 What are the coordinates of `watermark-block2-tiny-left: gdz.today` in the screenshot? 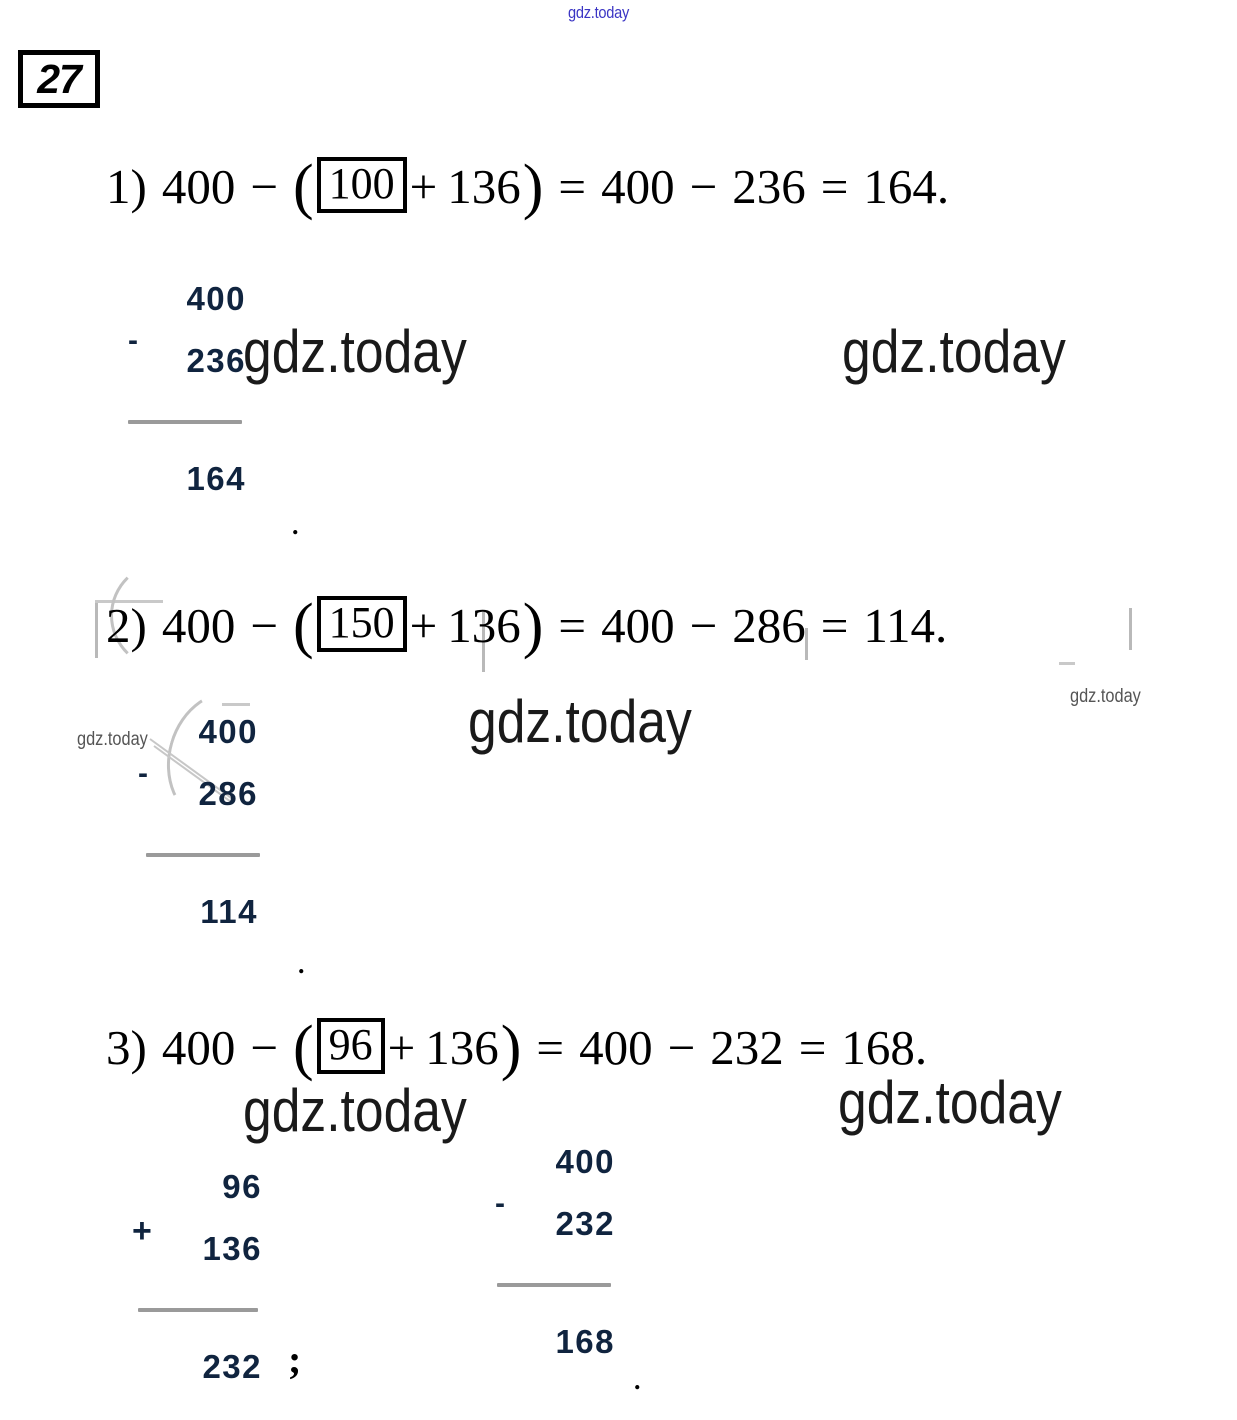 It's located at (112, 739).